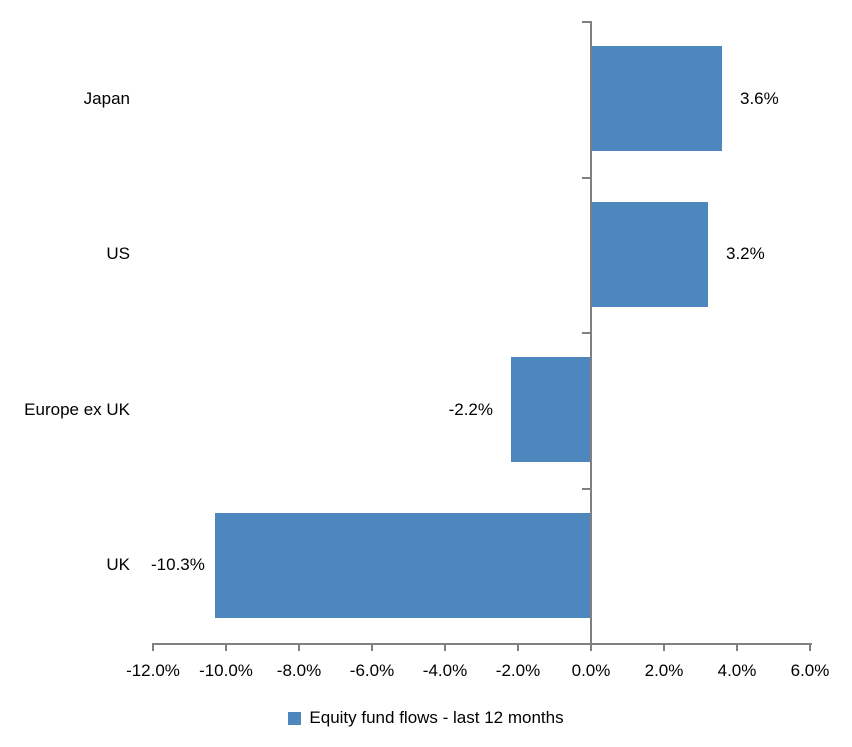  Describe the element at coordinates (178, 564) in the screenshot. I see `data-label-uk: -10.3%` at that location.